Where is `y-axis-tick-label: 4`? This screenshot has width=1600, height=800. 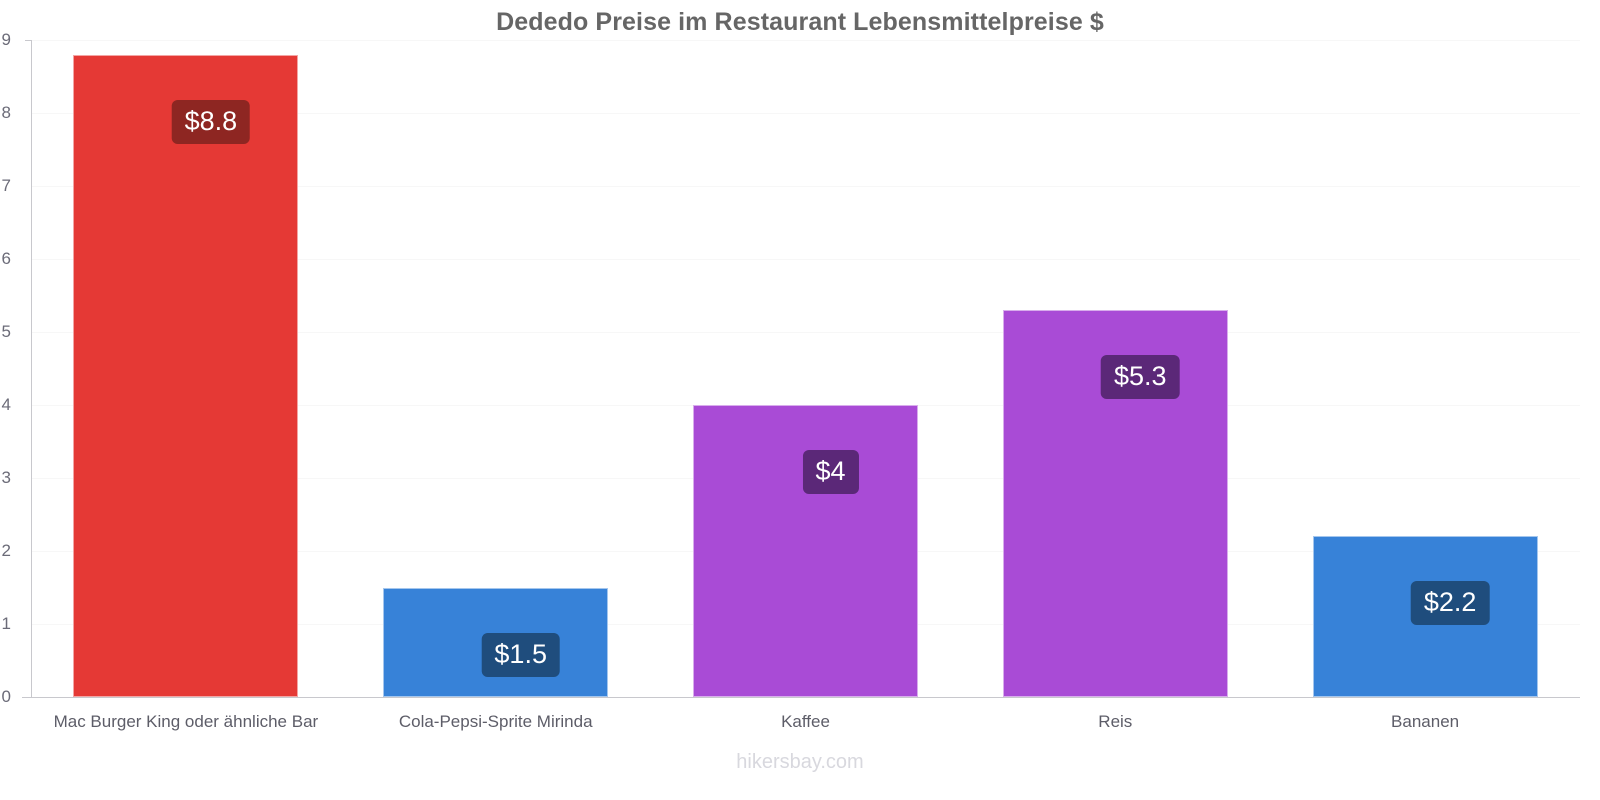 y-axis-tick-label: 4 is located at coordinates (6, 404).